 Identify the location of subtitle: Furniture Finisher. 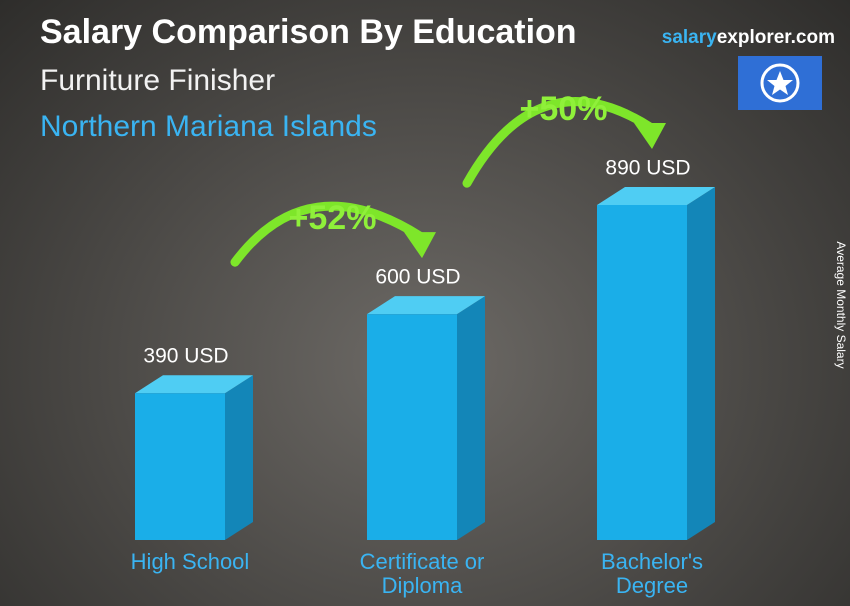
(157, 80).